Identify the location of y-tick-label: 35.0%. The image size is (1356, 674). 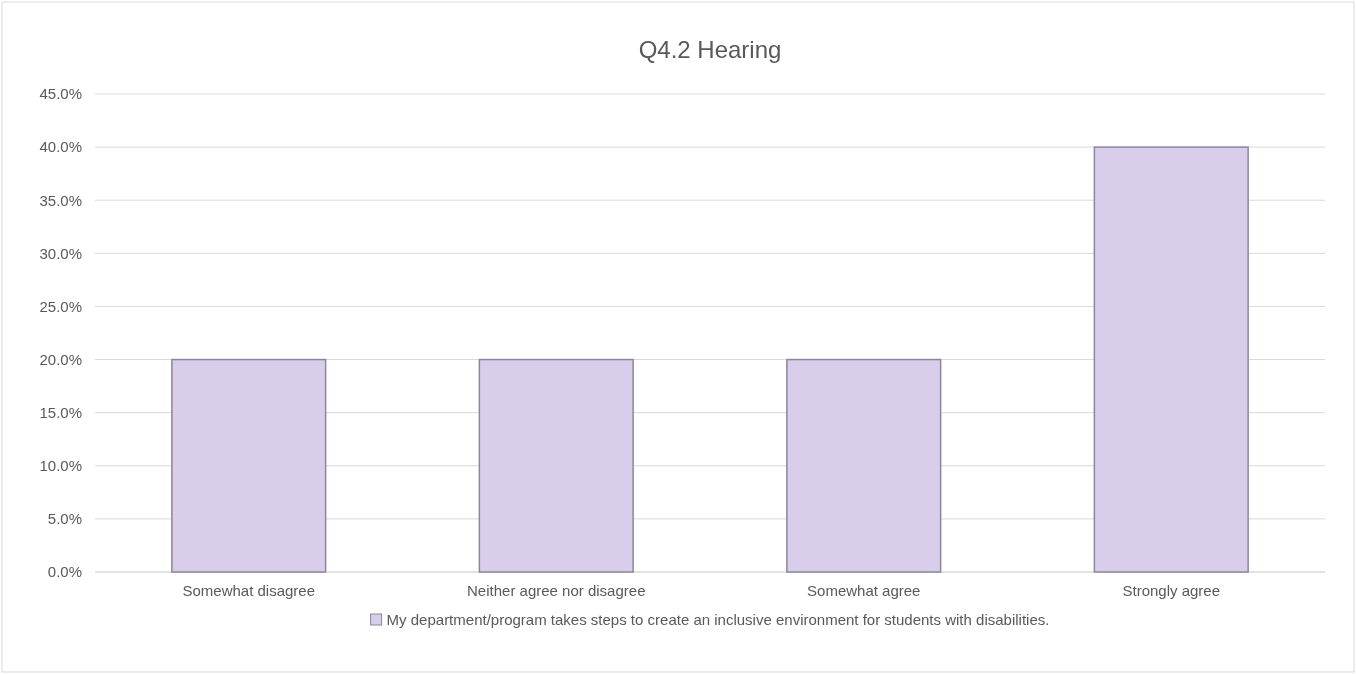
(60, 200).